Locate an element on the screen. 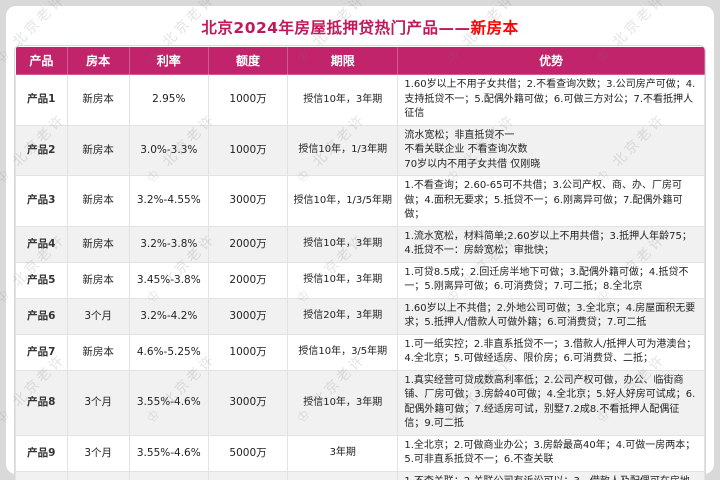 The image size is (720, 480). cell-term: 授信10年，3/5年期 is located at coordinates (343, 352).